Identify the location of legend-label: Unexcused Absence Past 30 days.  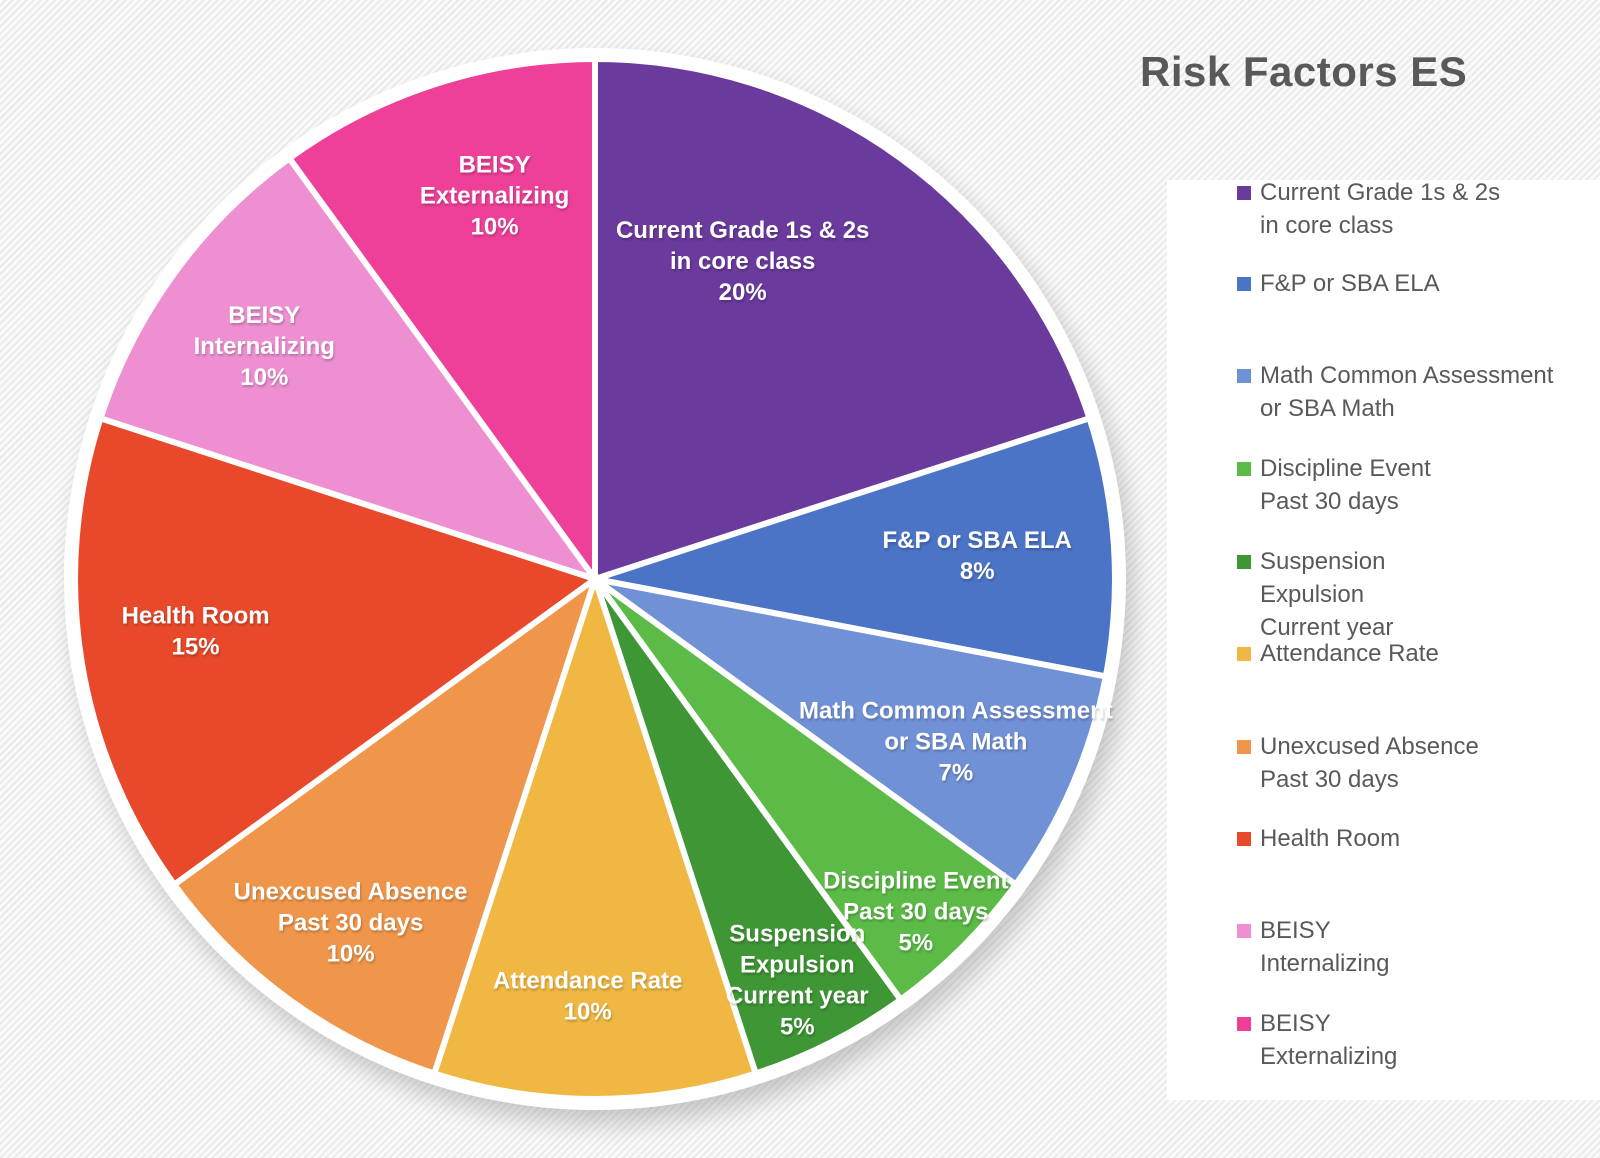
(1369, 763).